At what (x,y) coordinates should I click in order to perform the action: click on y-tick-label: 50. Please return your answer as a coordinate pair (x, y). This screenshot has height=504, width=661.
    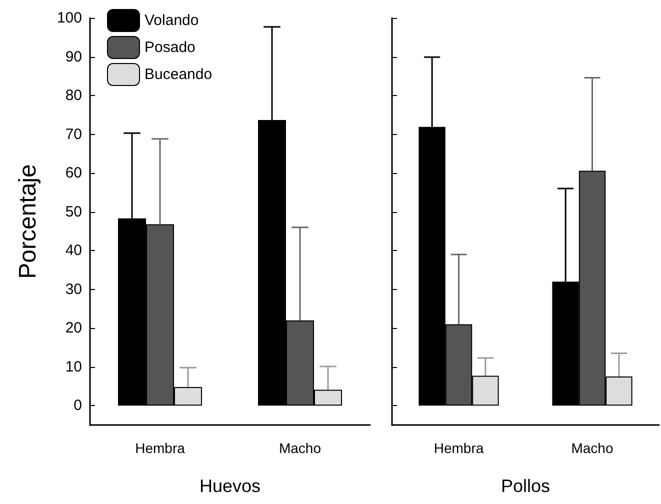
    Looking at the image, I should click on (73, 211).